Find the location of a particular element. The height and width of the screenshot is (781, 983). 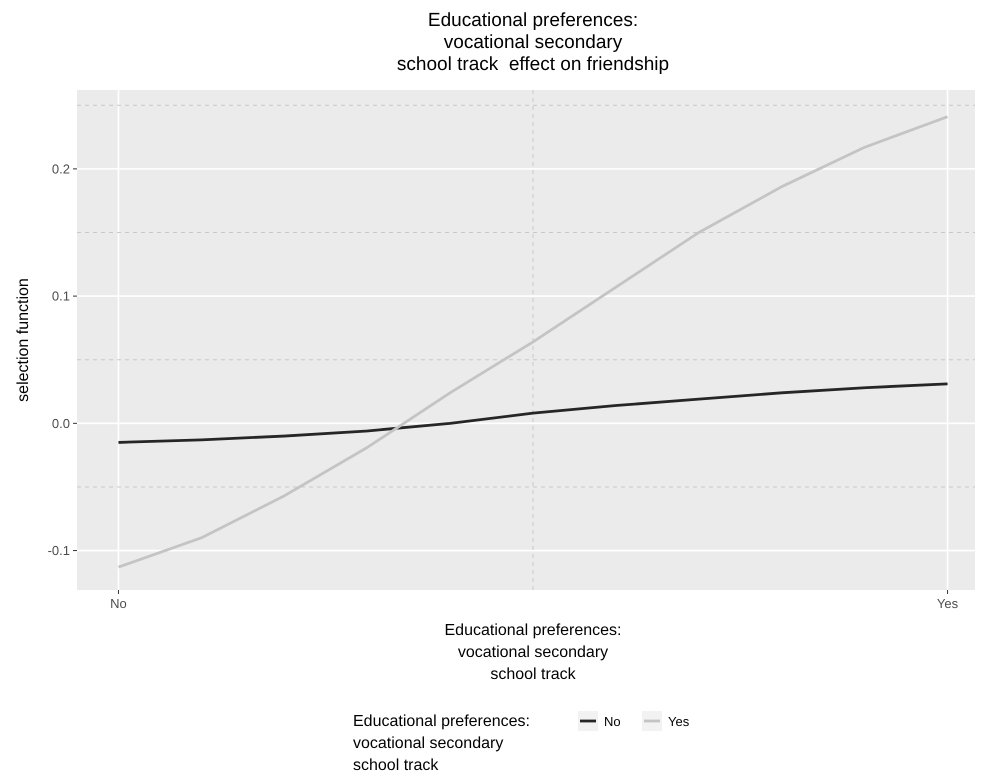

line-series is located at coordinates (533, 413).